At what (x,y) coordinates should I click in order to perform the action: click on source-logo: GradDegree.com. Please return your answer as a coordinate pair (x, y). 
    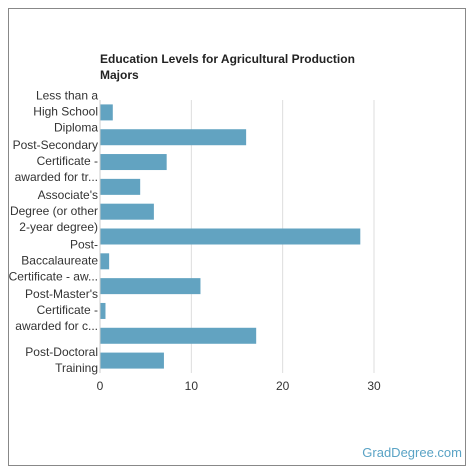
    Looking at the image, I should click on (412, 452).